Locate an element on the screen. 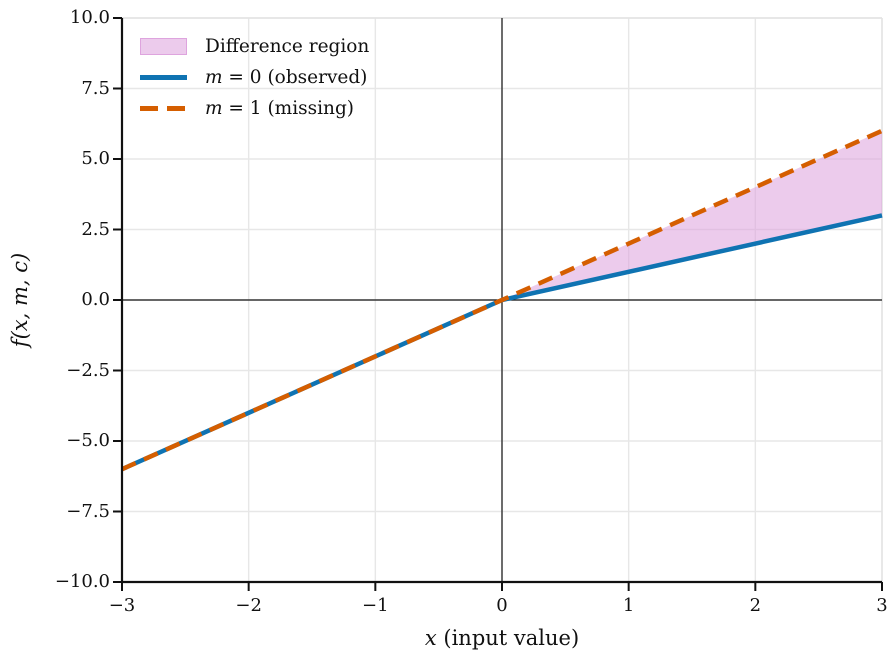 The height and width of the screenshot is (665, 896). y-tick-label: −5.0 is located at coordinates (88, 441).